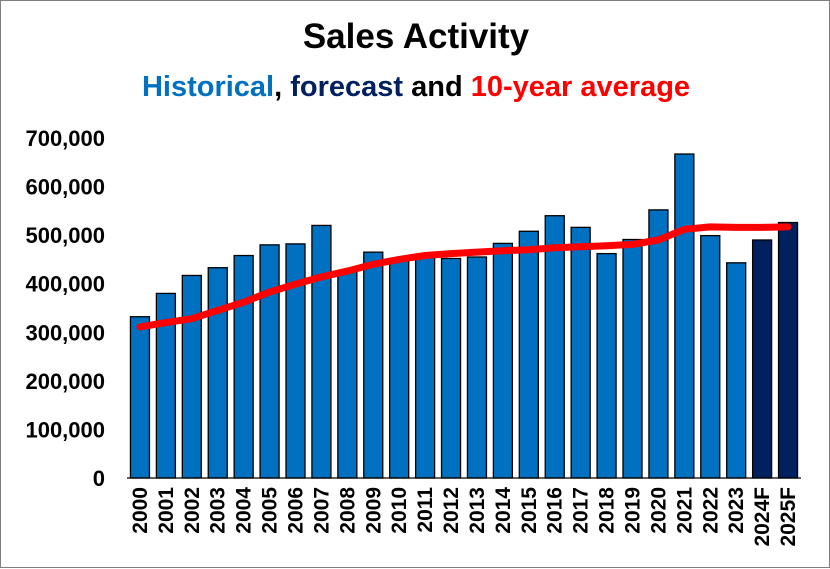  What do you see at coordinates (65, 187) in the screenshot?
I see `y-tick-label: 600,000` at bounding box center [65, 187].